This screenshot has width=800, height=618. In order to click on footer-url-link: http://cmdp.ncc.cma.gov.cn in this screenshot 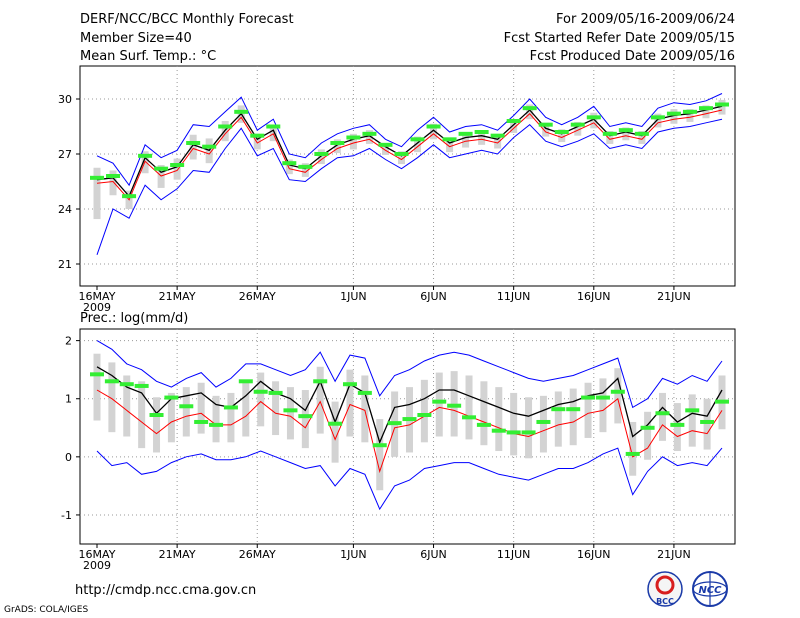, I will do `click(166, 590)`.